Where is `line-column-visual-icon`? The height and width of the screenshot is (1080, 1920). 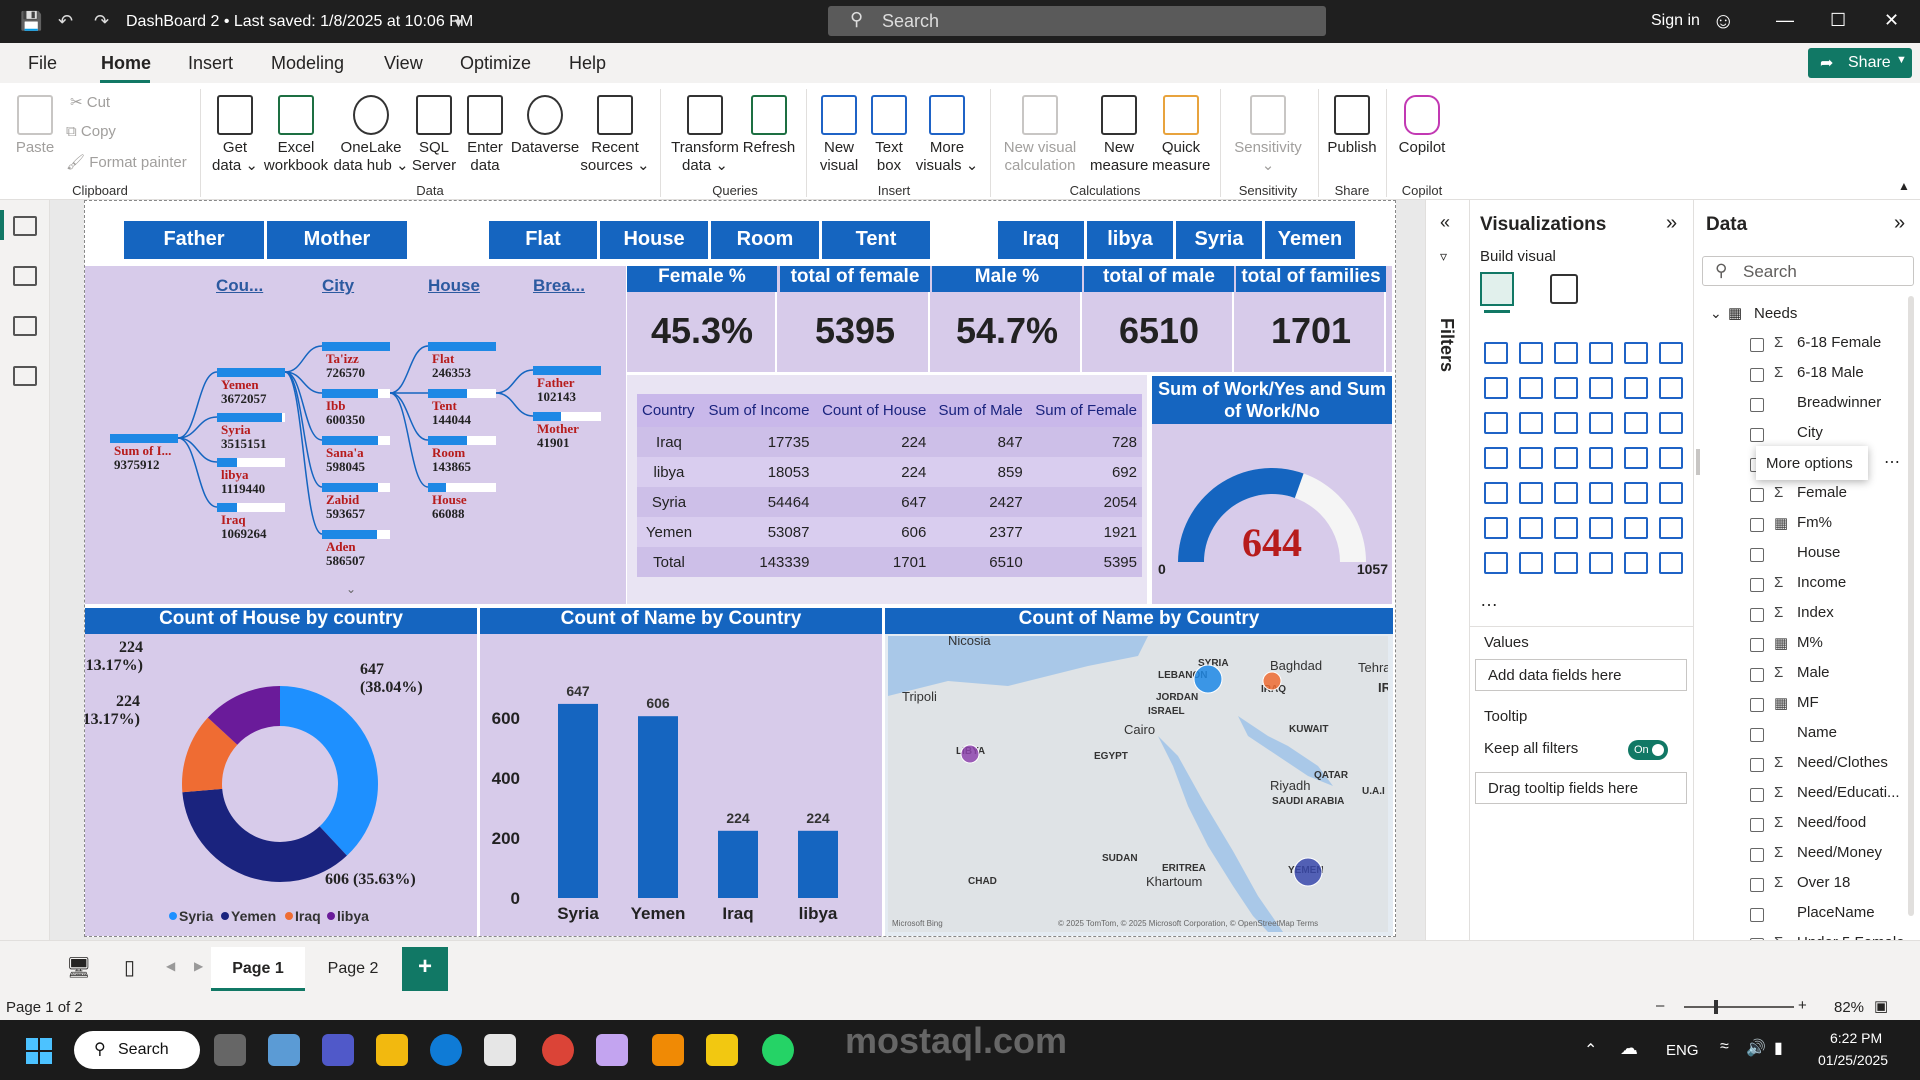
line-column-visual-icon is located at coordinates (1636, 388).